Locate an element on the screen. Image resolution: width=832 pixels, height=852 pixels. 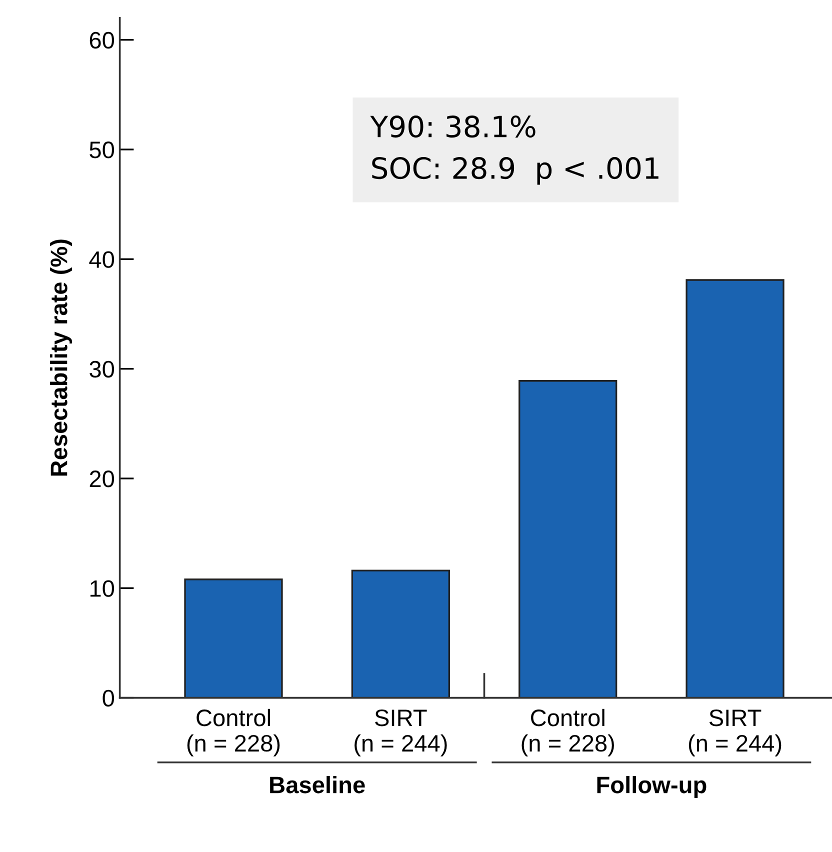
text: Follow-up is located at coordinates (651, 787).